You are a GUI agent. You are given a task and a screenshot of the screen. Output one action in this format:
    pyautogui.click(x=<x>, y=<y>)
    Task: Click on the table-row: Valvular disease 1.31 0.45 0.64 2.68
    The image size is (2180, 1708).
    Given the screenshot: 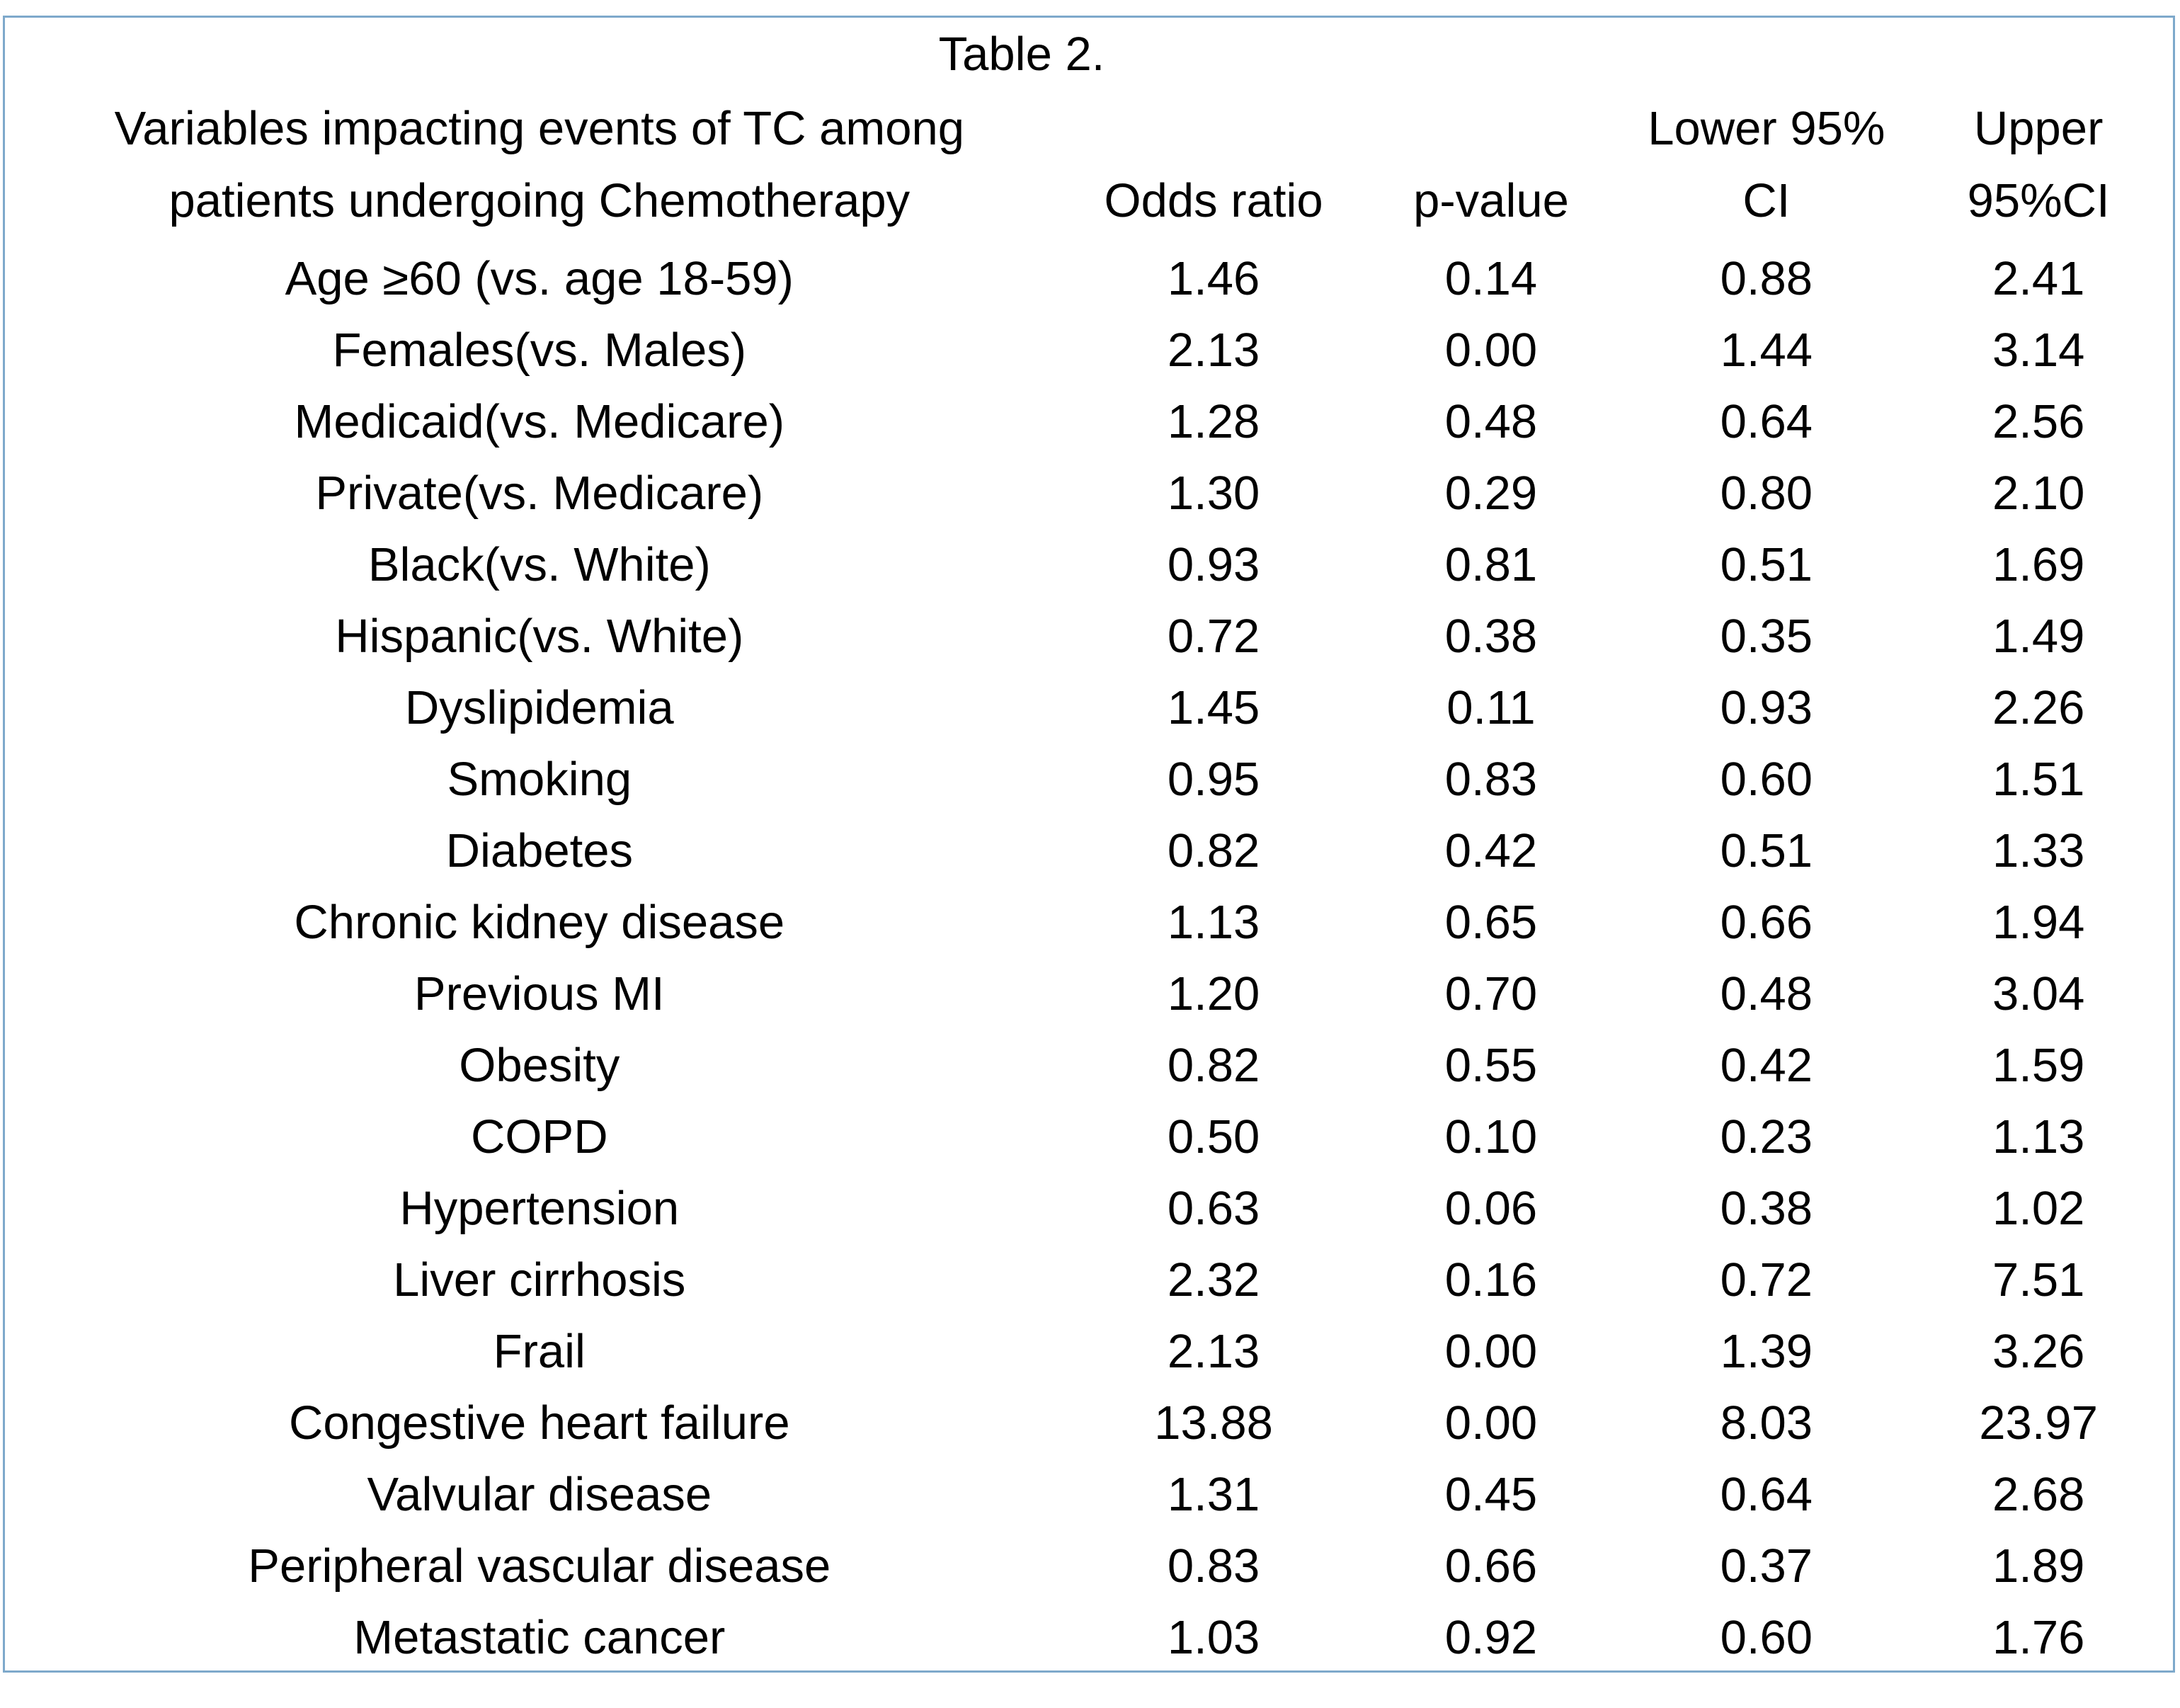 What is the action you would take?
    pyautogui.click(x=1089, y=1494)
    